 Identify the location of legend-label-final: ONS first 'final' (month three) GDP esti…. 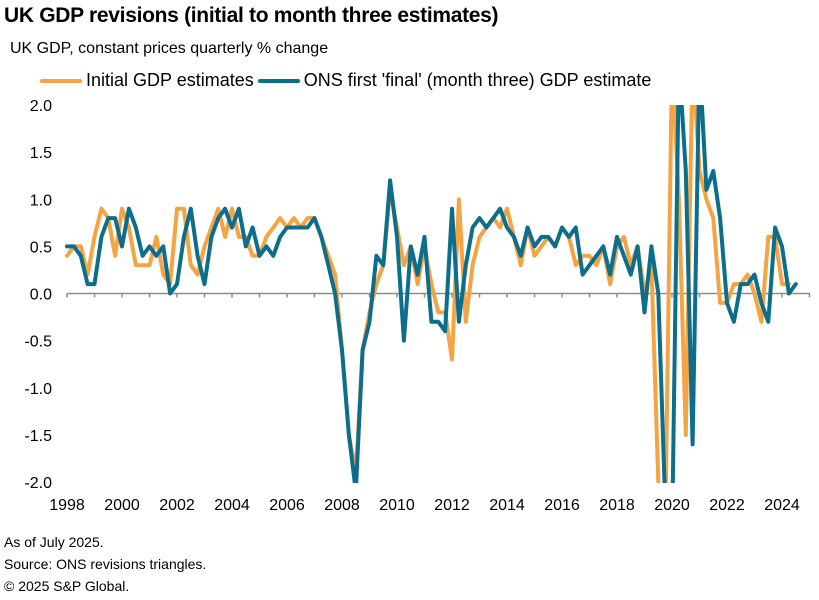
(477, 80).